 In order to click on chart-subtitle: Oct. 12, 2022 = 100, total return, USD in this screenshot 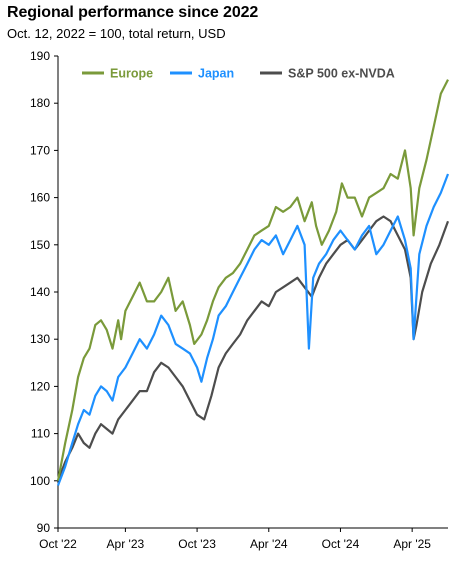, I will do `click(116, 33)`.